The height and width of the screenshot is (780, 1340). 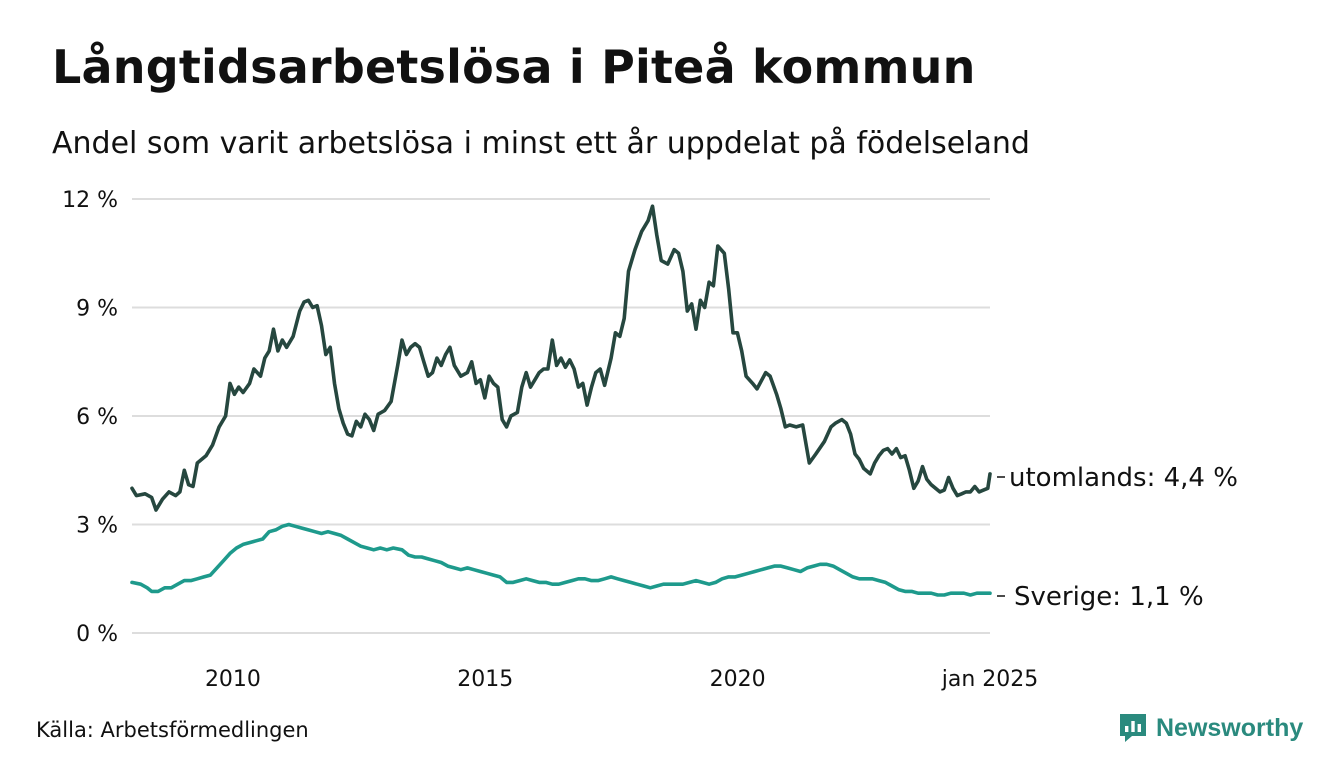 I want to click on chart-title: Långtidsarbetslösa i Piteå kommun, so click(x=514, y=67).